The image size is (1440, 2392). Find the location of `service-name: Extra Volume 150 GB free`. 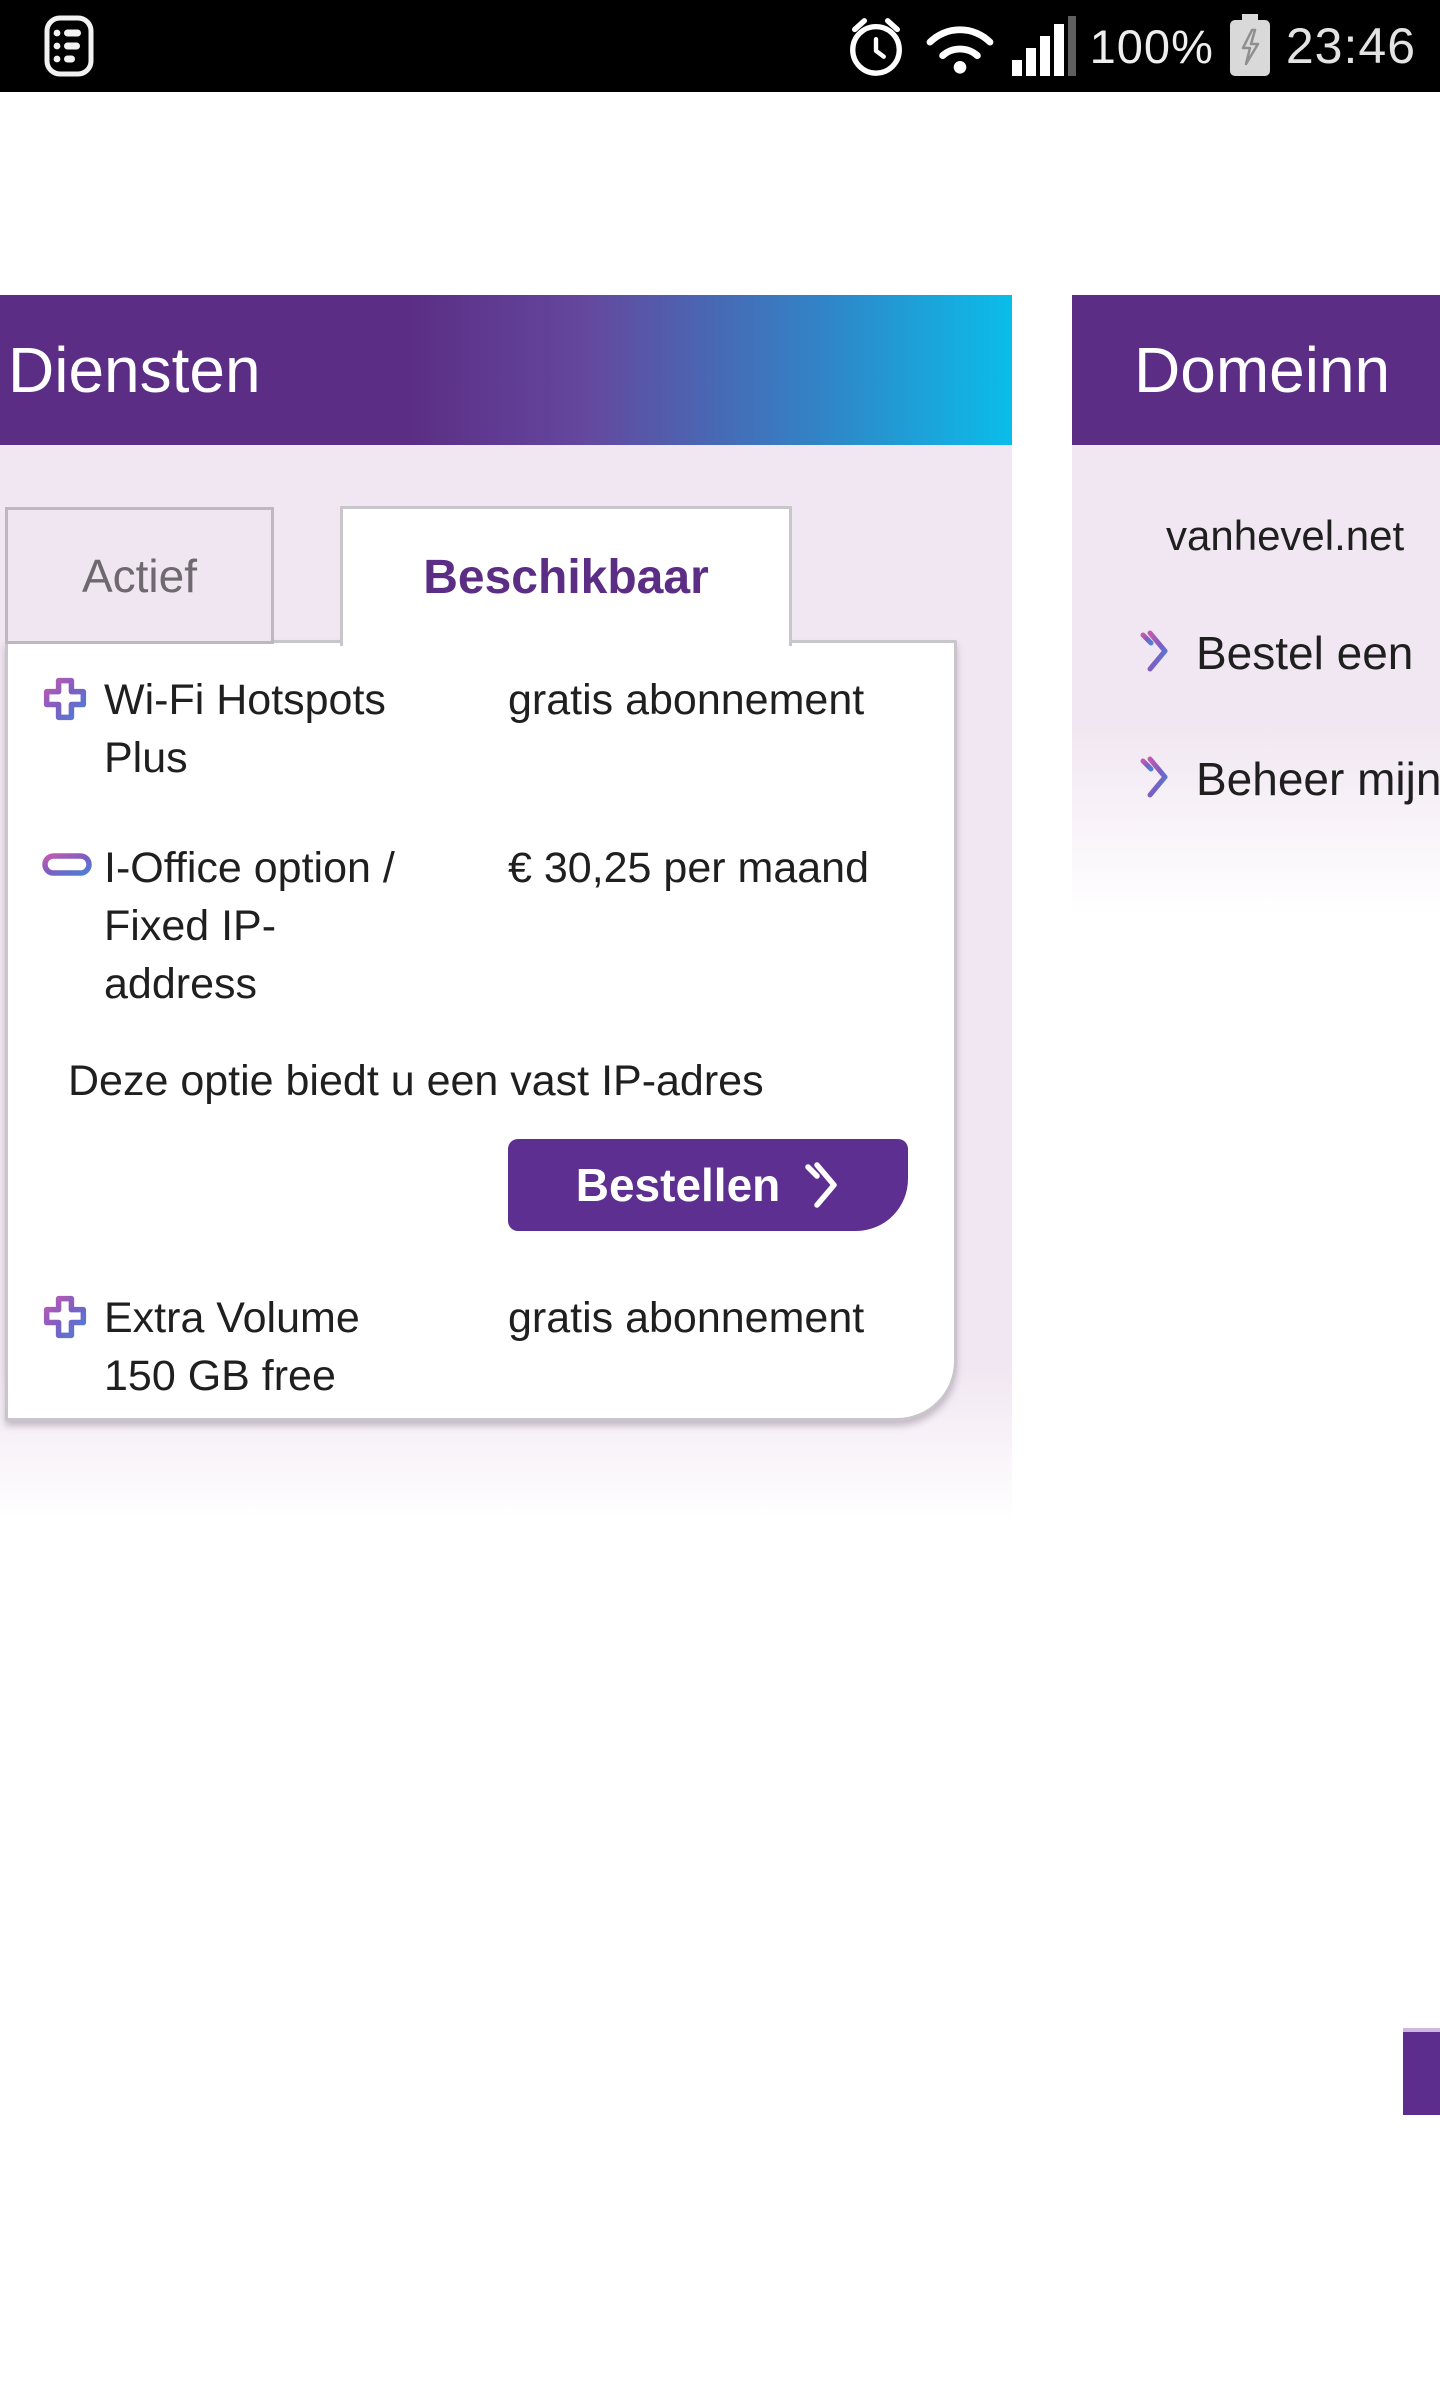

service-name: Extra Volume 150 GB free is located at coordinates (232, 1347).